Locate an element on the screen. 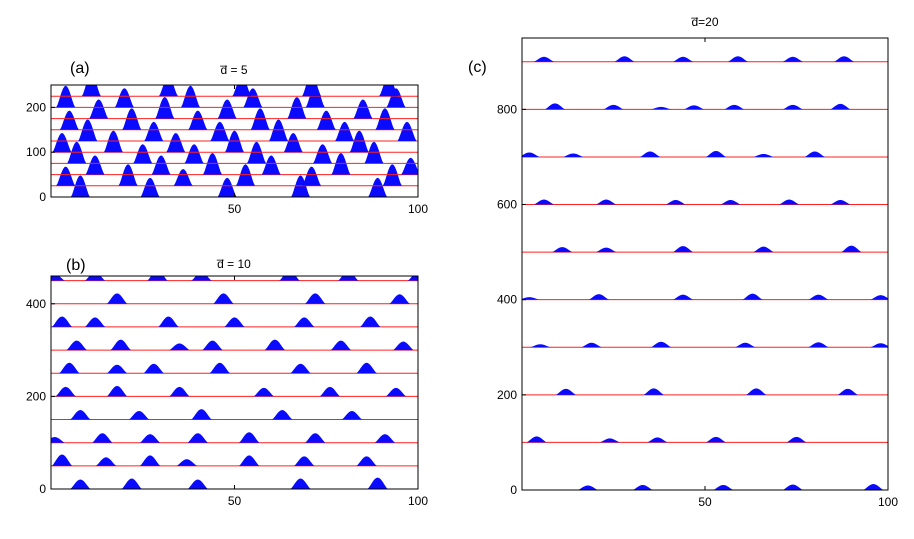  y-tick-label: 400 is located at coordinates (507, 300).